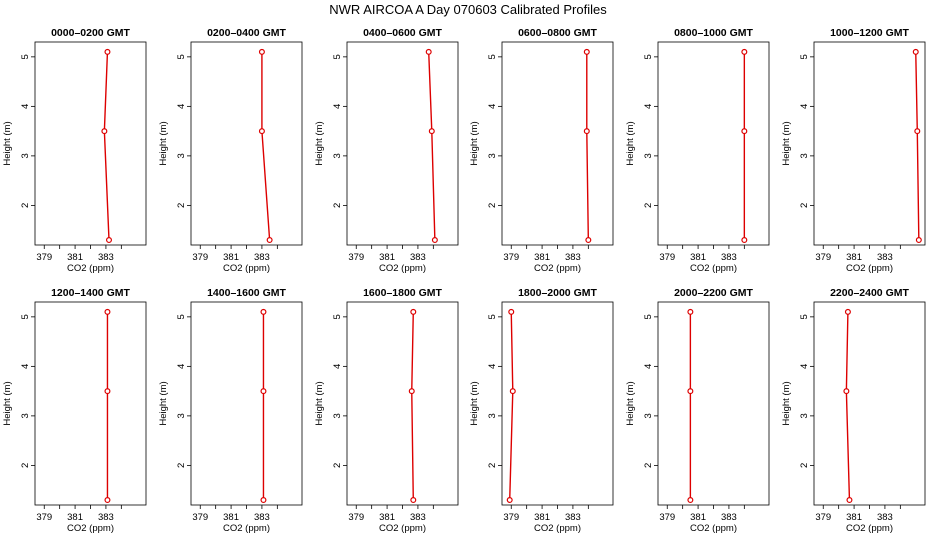  Describe the element at coordinates (869, 293) in the screenshot. I see `panel-title: 2200–2400 GMT` at that location.